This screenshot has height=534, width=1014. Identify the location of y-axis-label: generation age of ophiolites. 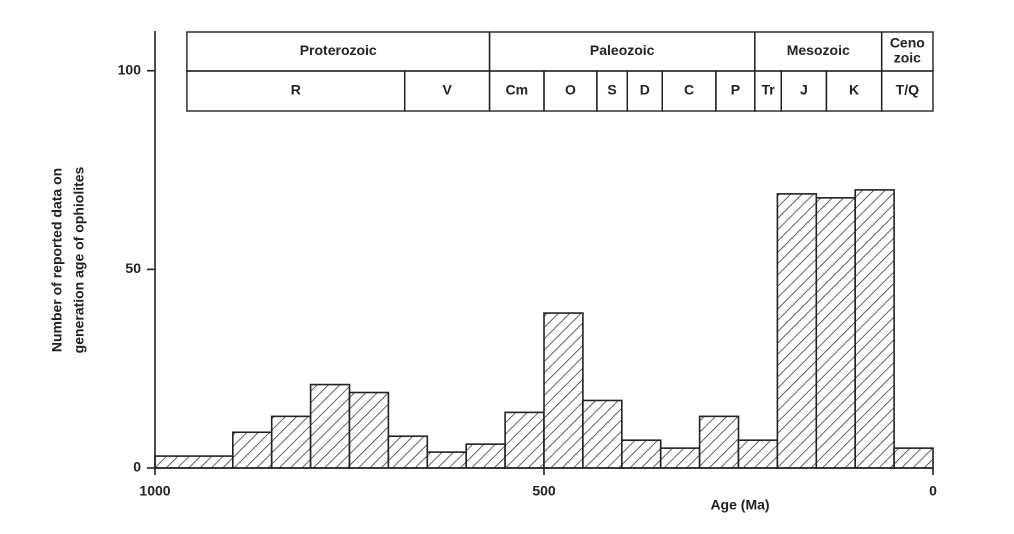
(79, 259).